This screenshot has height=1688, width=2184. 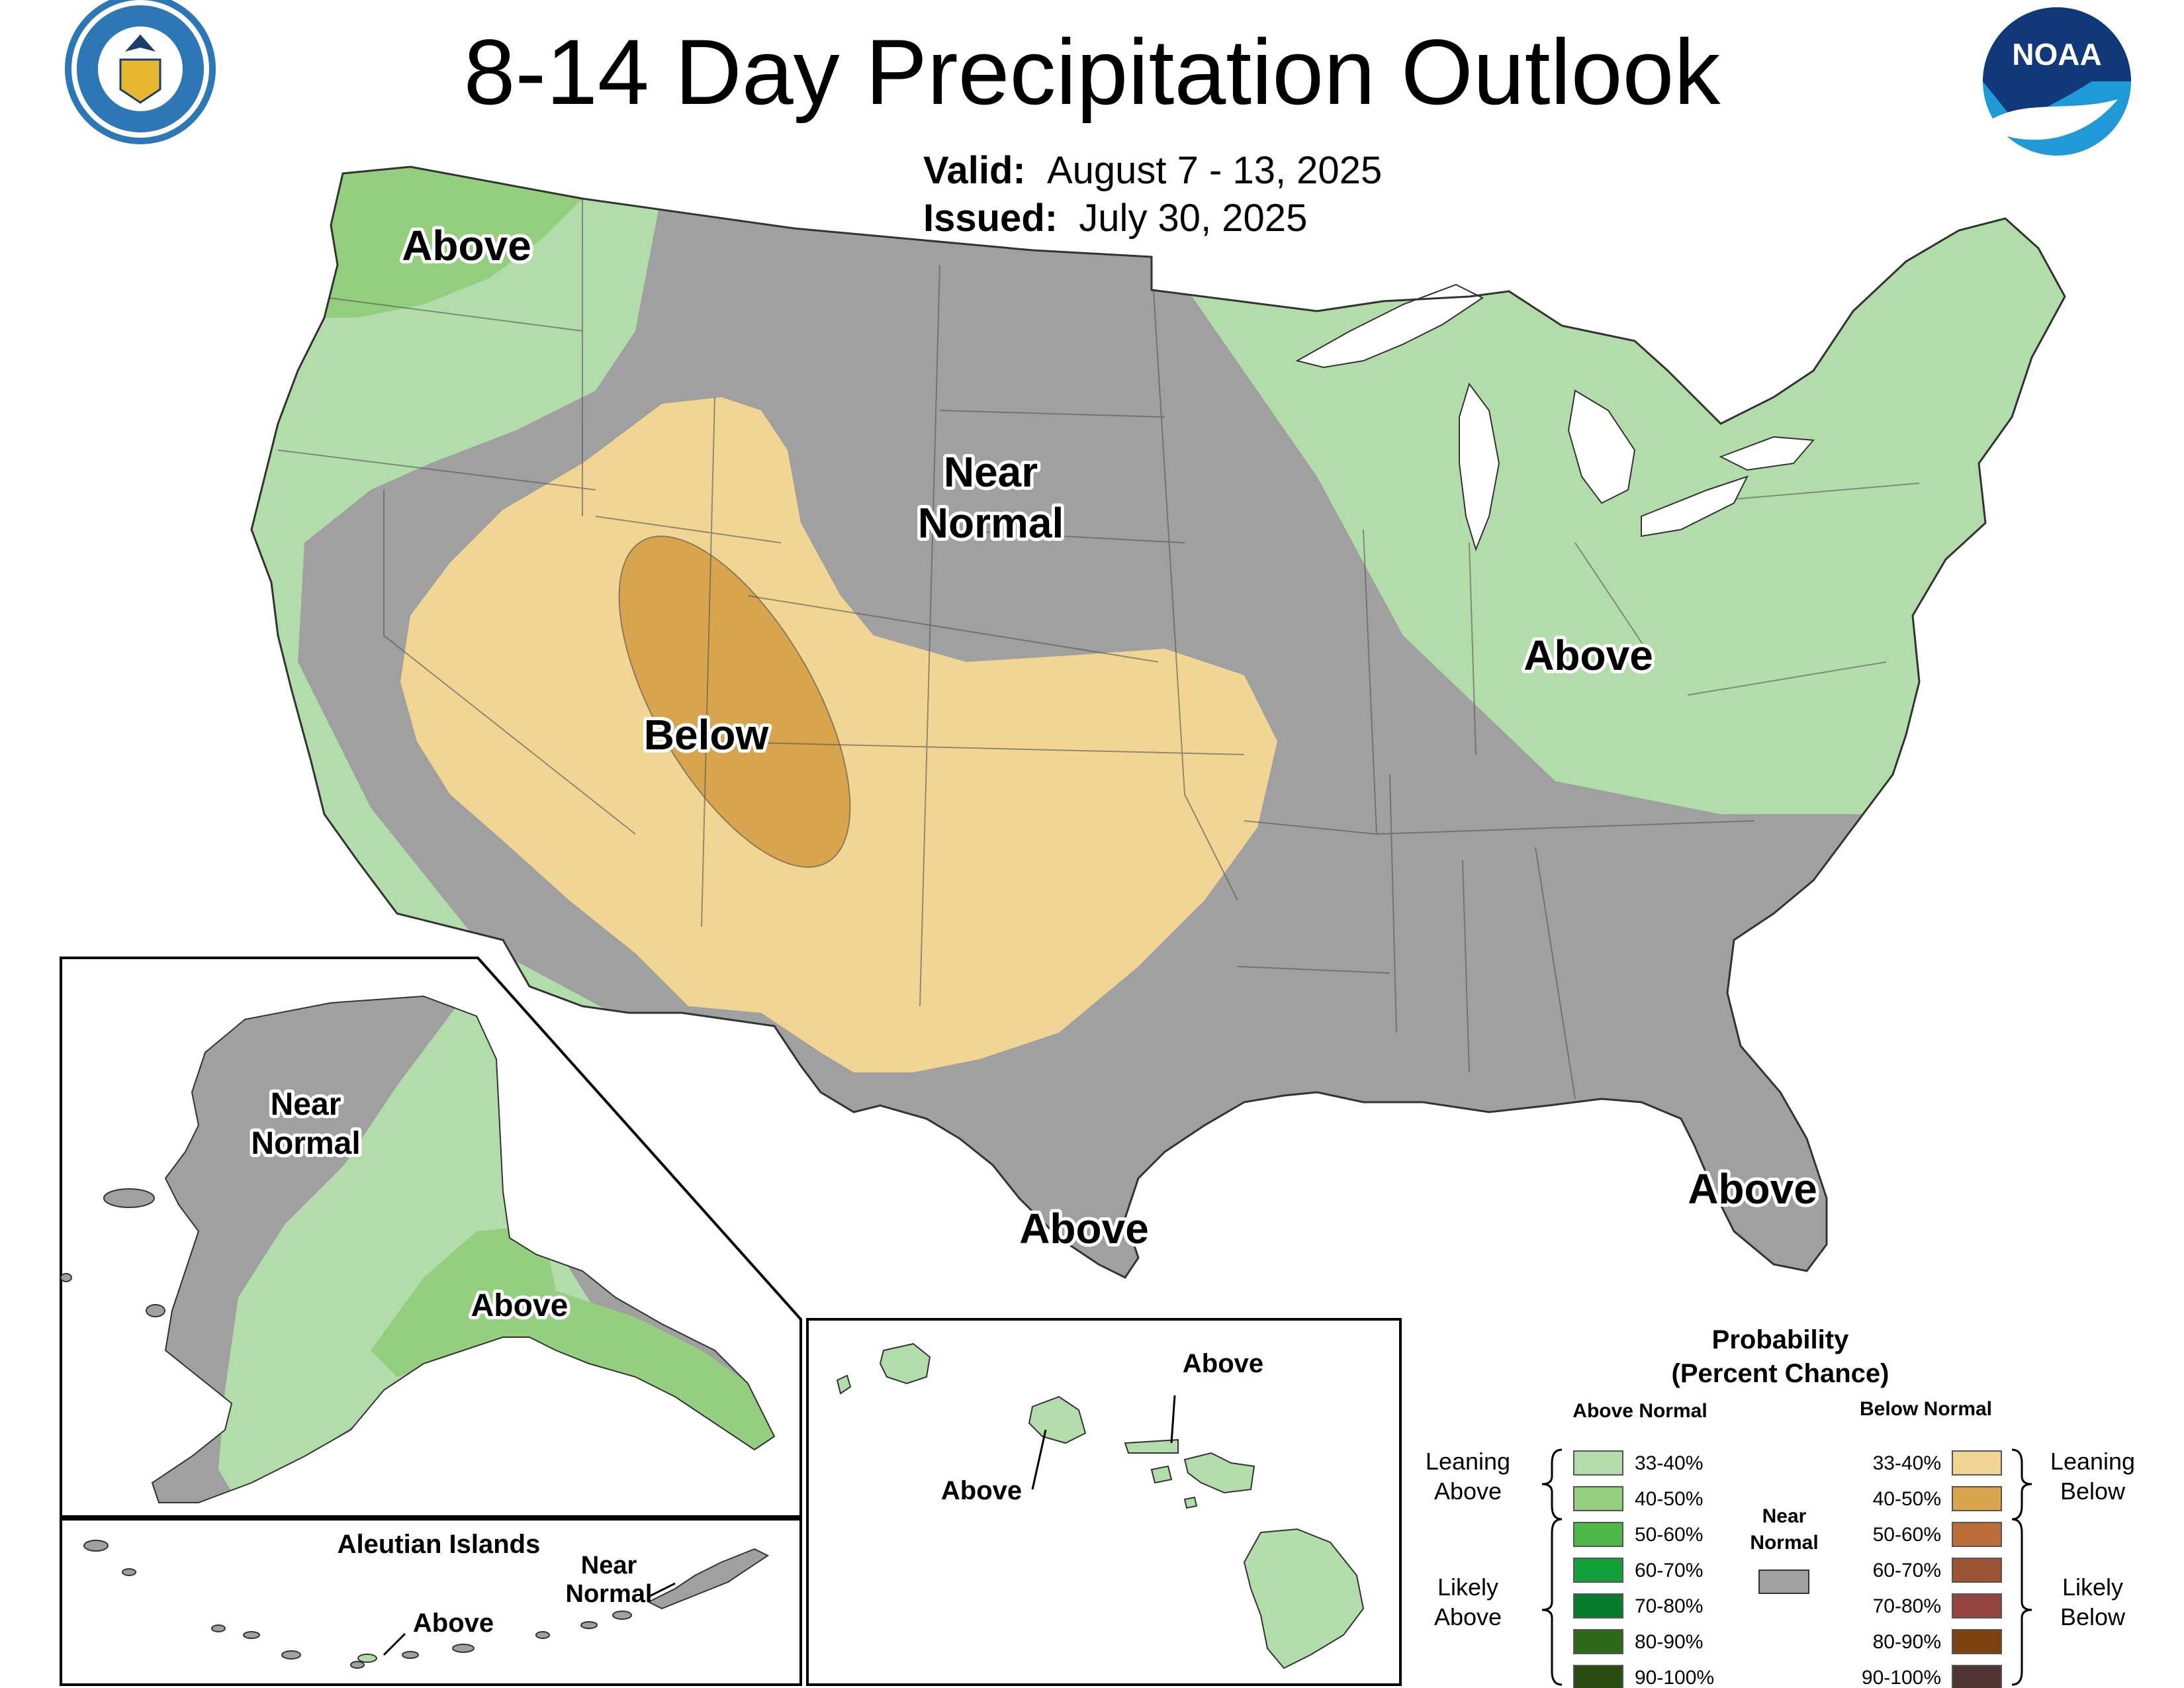 What do you see at coordinates (1552, 1484) in the screenshot?
I see `brace-leaning-above` at bounding box center [1552, 1484].